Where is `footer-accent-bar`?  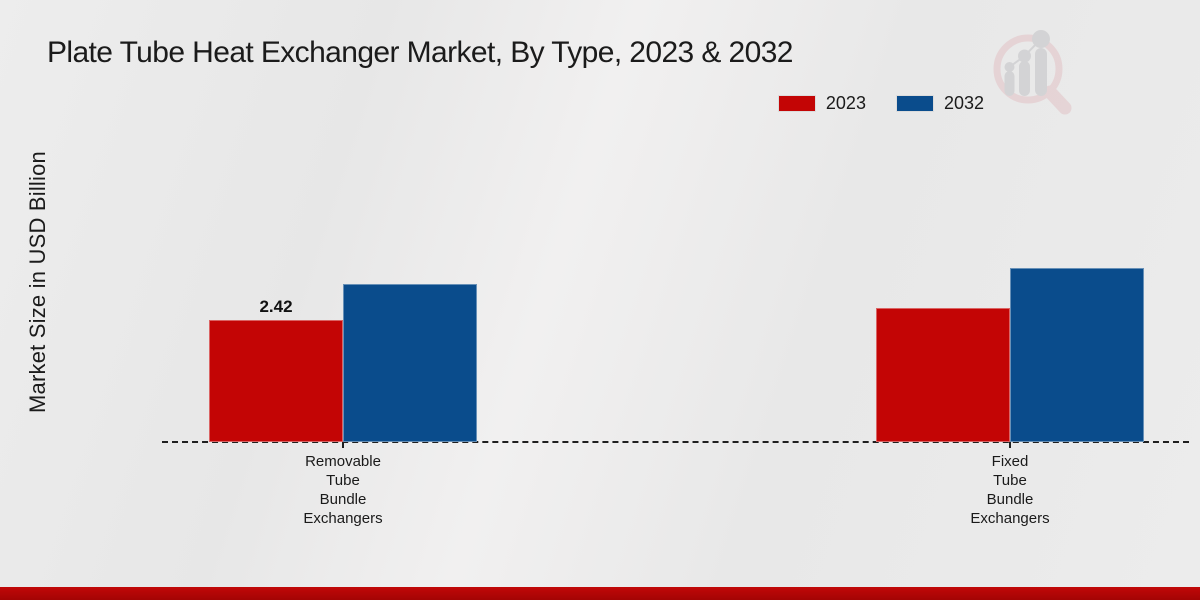
footer-accent-bar is located at coordinates (600, 593).